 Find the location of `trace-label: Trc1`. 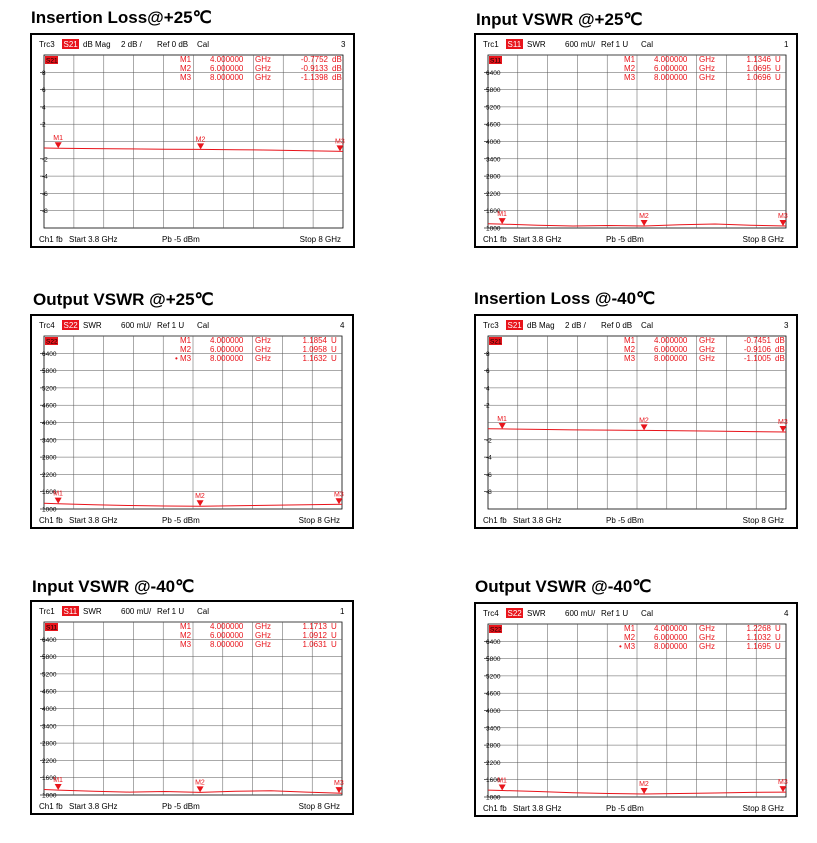

trace-label: Trc1 is located at coordinates (47, 611).